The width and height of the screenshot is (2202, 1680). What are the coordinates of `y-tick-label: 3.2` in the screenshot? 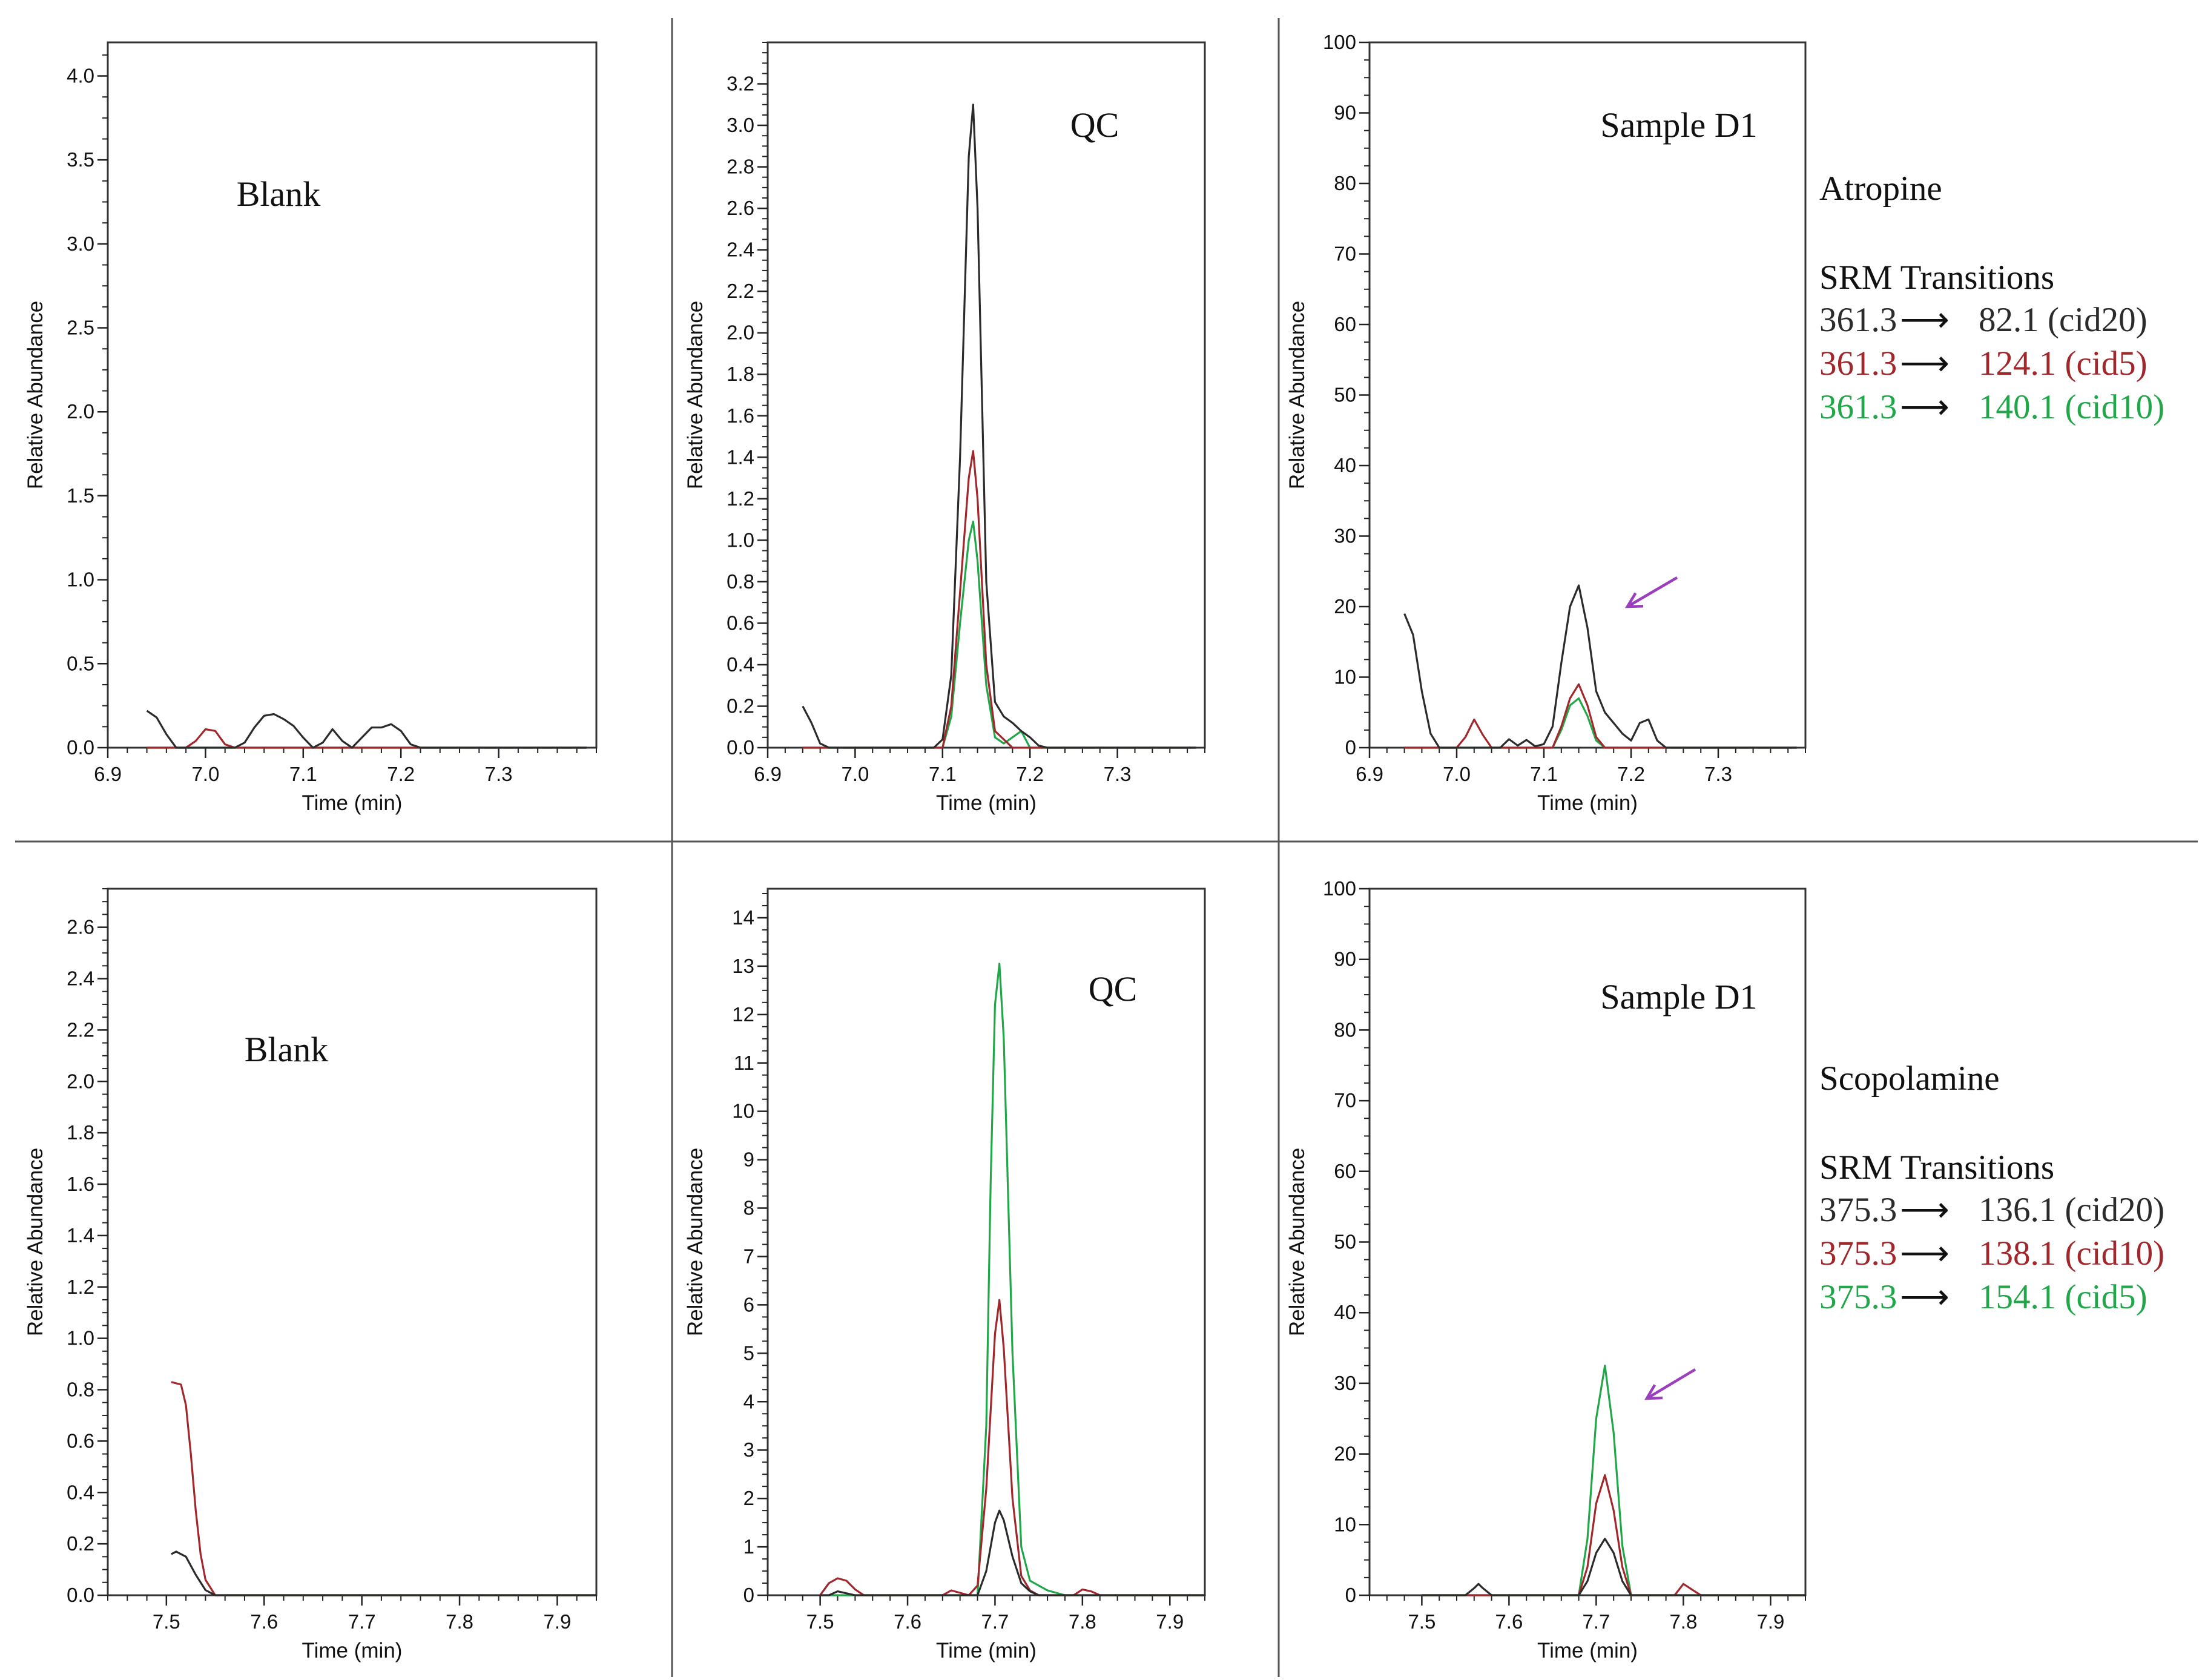 It's located at (740, 84).